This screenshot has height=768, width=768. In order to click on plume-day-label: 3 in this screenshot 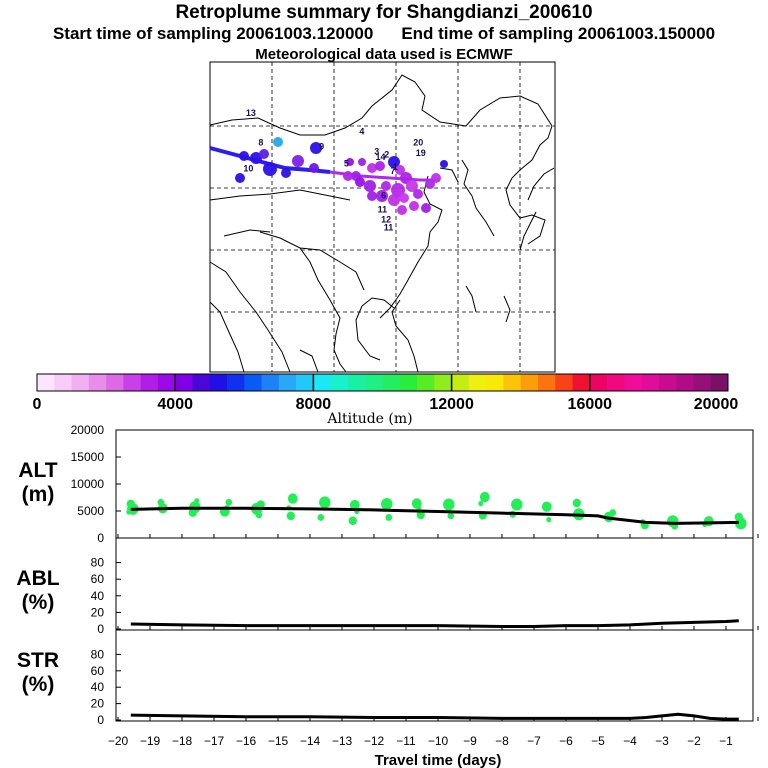, I will do `click(376, 151)`.